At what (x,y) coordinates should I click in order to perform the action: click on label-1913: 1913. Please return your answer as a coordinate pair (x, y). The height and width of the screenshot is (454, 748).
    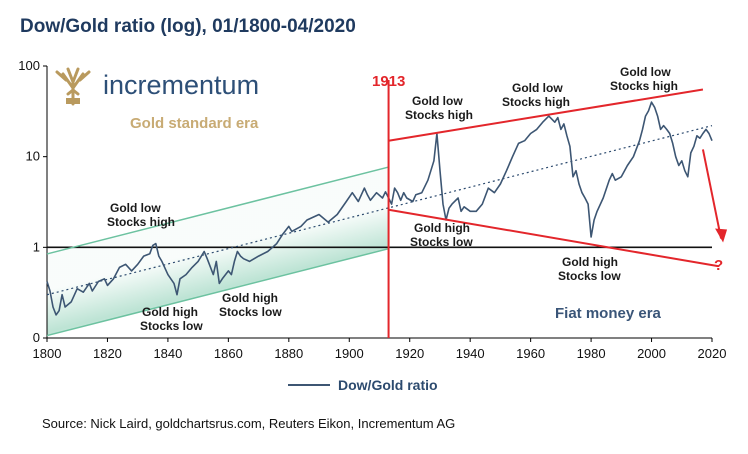
    Looking at the image, I should click on (388, 81).